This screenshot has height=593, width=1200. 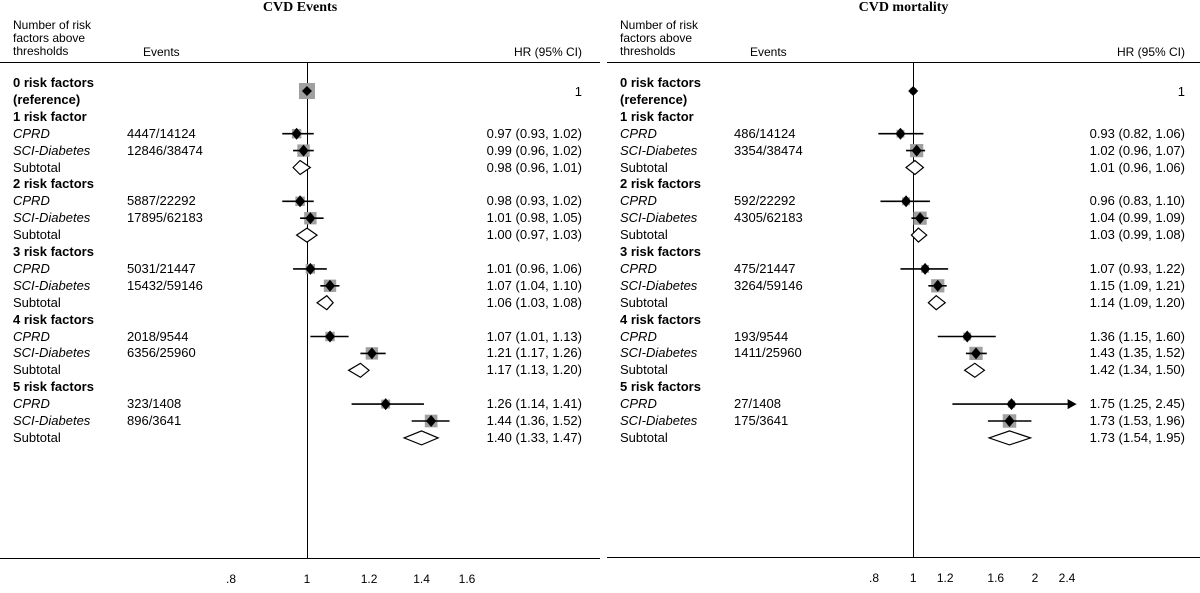 I want to click on hr-ci-value: 1.40 (1.33, 1.47), so click(x=534, y=437).